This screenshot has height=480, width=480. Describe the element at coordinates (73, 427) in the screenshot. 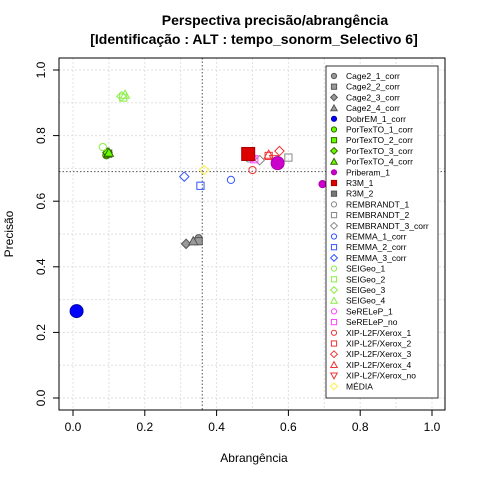

I see `x-tick-label: 0.0` at that location.